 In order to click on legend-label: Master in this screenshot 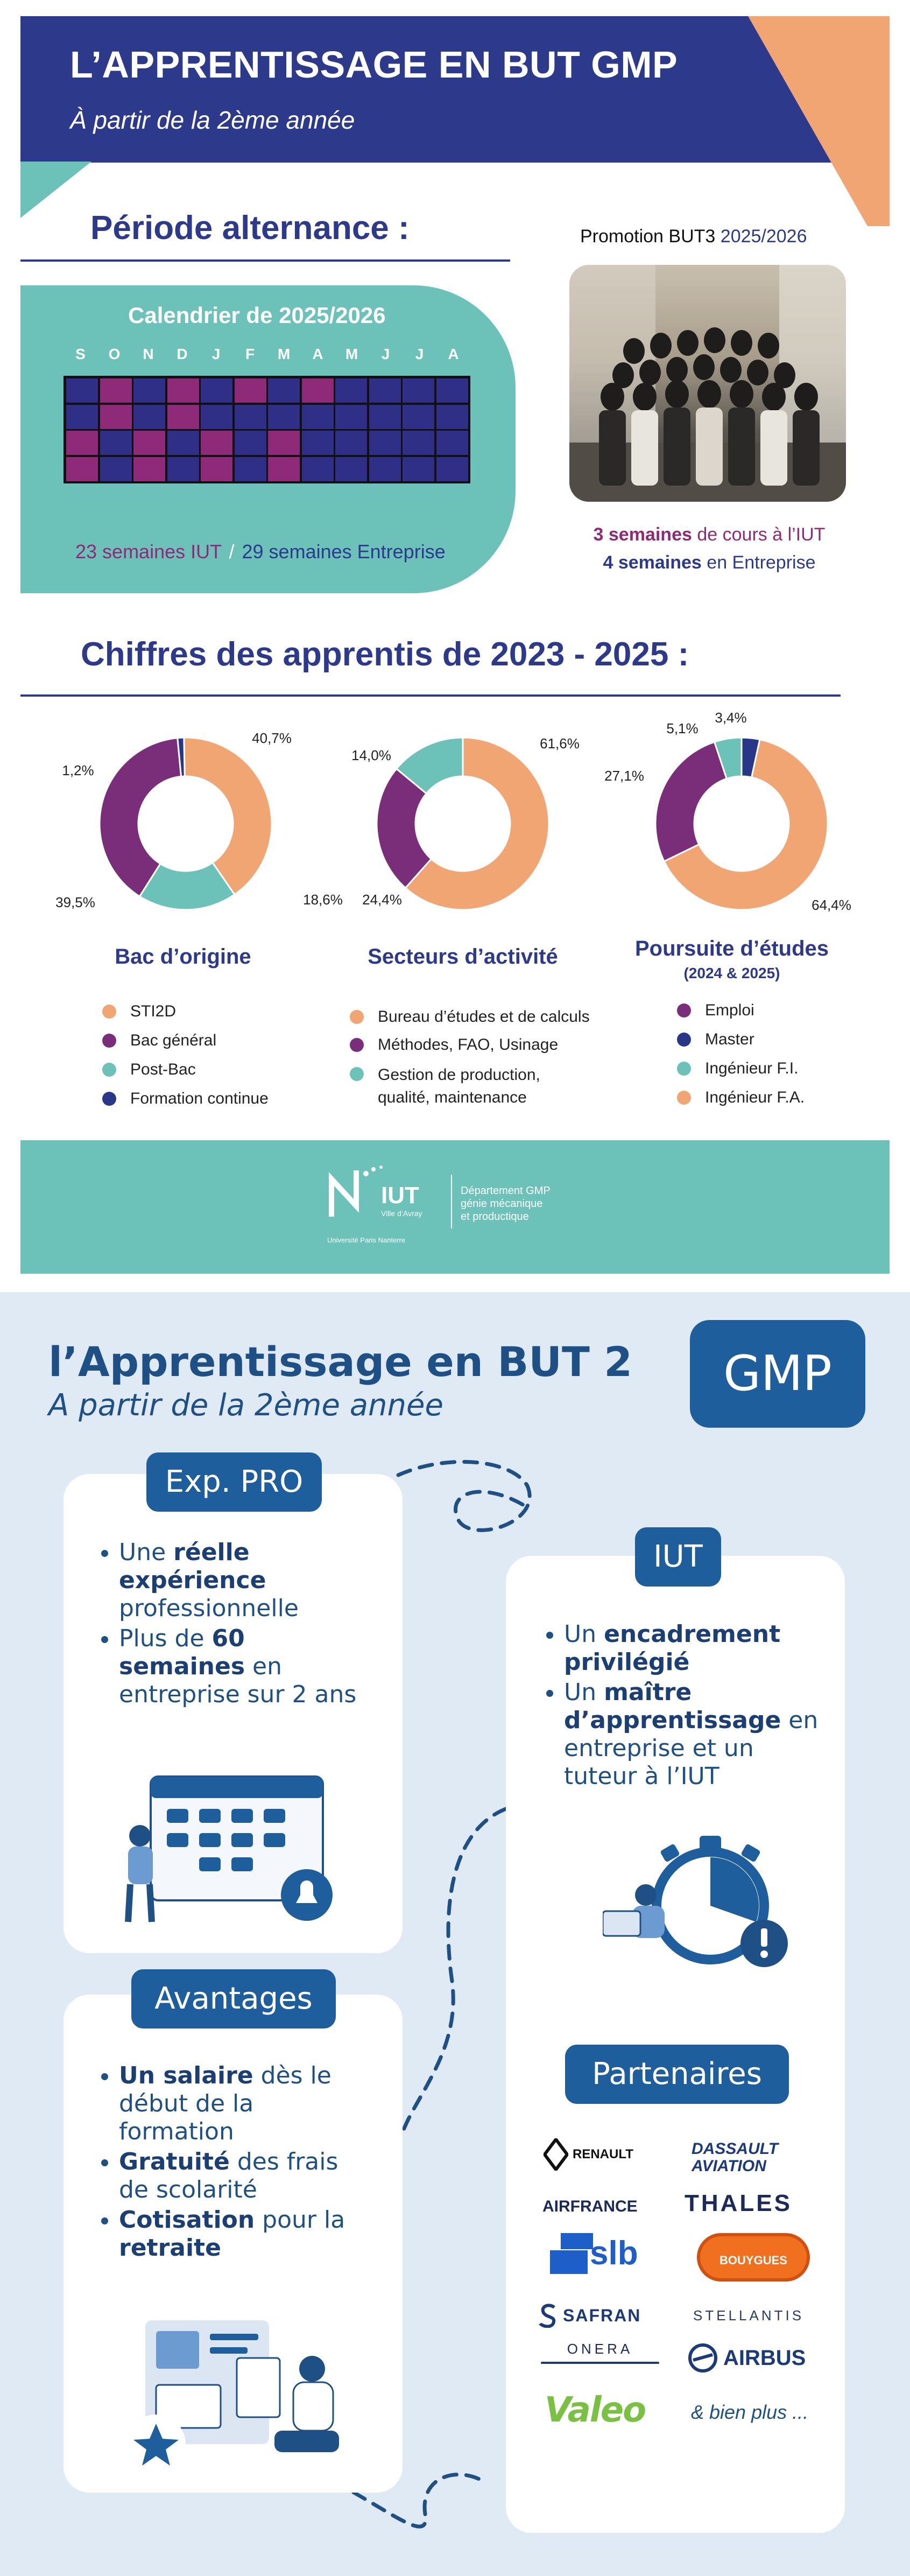, I will do `click(729, 1039)`.